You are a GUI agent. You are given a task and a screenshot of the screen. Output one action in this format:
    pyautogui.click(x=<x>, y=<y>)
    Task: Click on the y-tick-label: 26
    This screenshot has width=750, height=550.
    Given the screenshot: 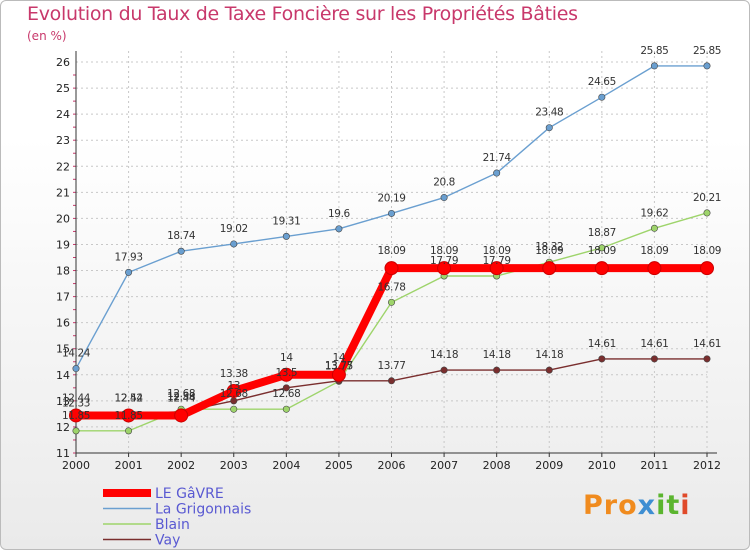 What is the action you would take?
    pyautogui.click(x=63, y=62)
    